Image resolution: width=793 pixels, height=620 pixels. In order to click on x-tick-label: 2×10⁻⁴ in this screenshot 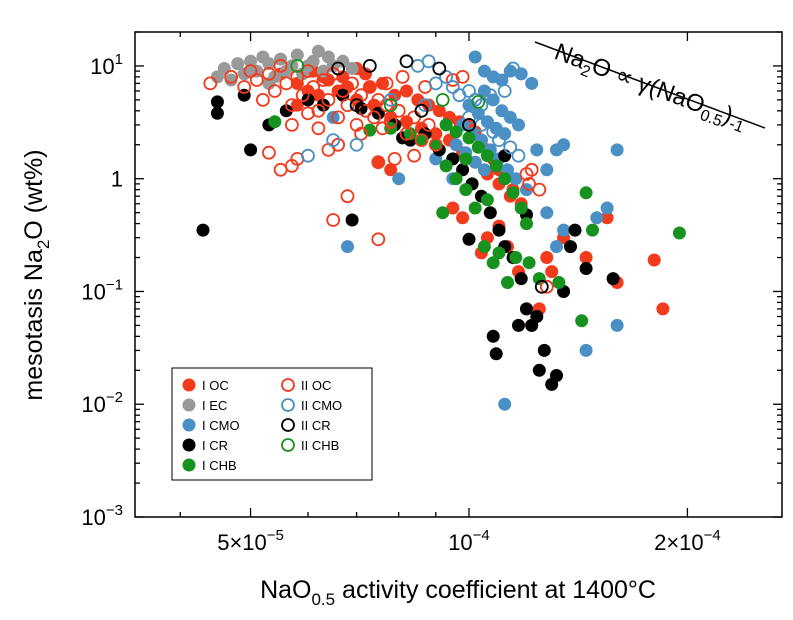, I will do `click(687, 541)`.